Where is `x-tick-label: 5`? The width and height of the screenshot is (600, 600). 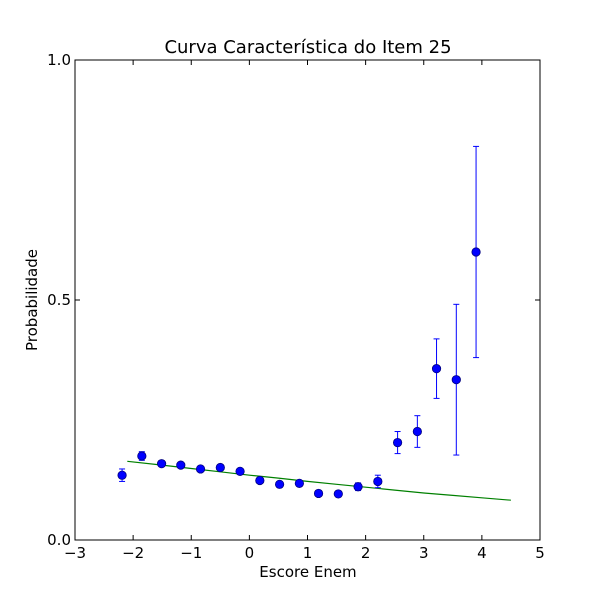
x-tick-label: 5 is located at coordinates (540, 553).